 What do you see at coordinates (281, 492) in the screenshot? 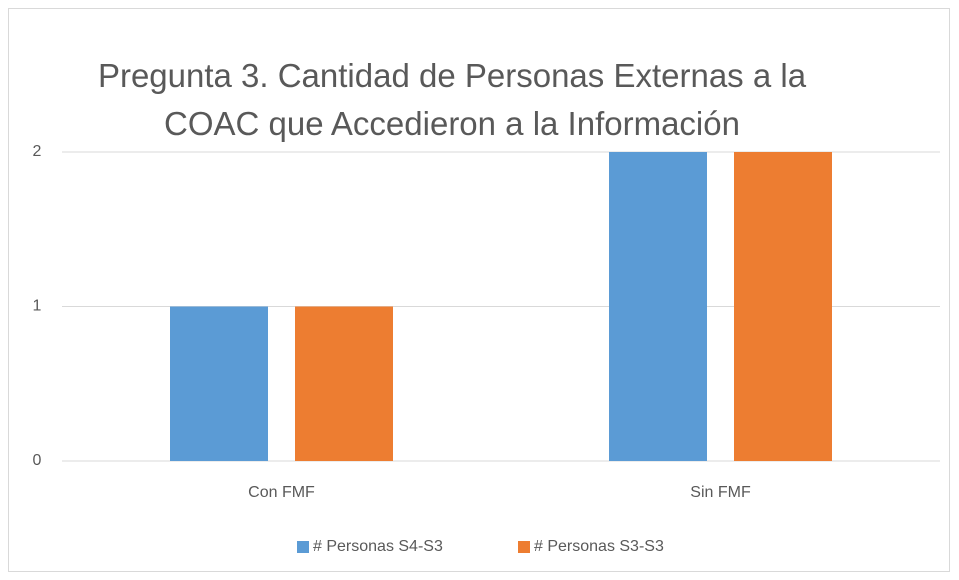
I see `x-tick-label: Con FMF` at bounding box center [281, 492].